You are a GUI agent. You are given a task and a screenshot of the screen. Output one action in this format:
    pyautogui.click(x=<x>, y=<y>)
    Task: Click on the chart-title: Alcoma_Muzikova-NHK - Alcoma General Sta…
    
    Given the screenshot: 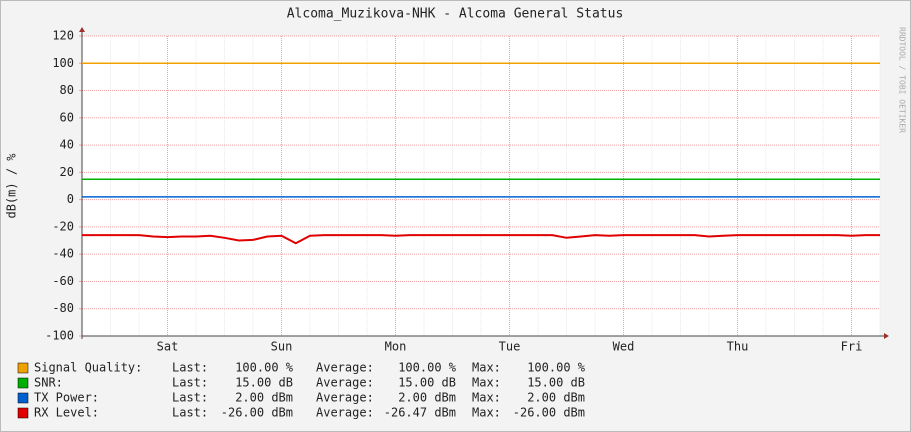 What is the action you would take?
    pyautogui.click(x=455, y=14)
    